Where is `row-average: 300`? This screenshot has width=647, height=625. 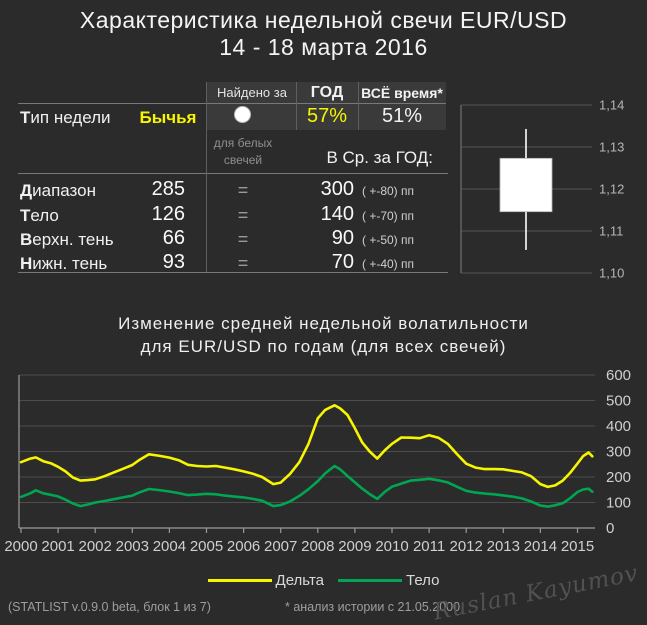 row-average: 300 is located at coordinates (337, 189).